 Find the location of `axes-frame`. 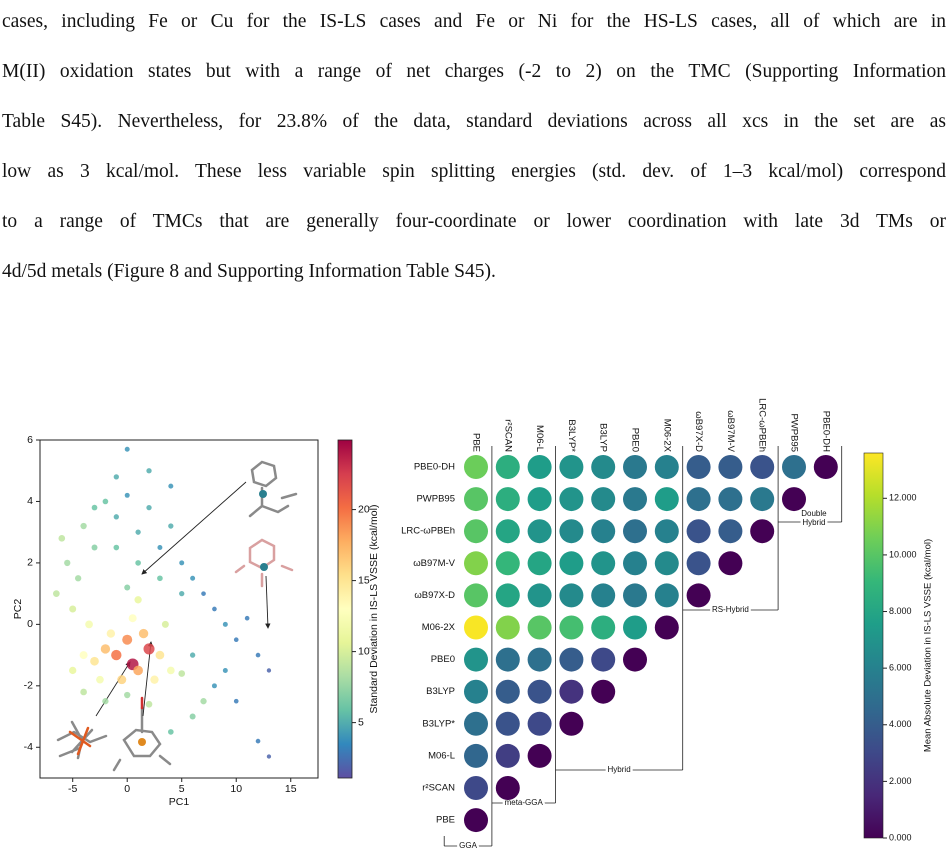

axes-frame is located at coordinates (179, 609).